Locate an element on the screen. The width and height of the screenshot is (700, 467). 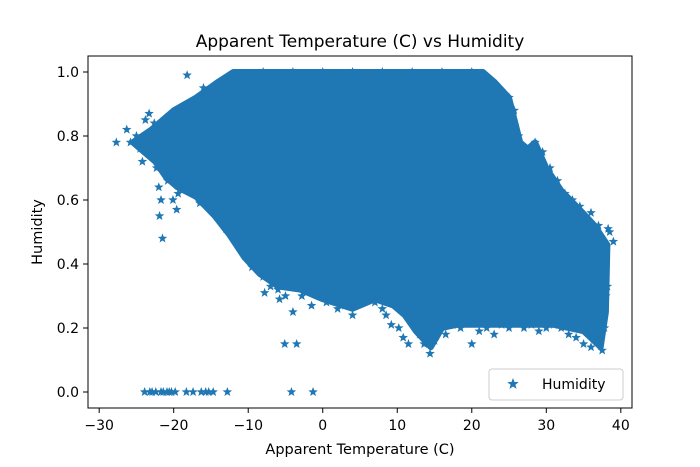
y-tick-label: 0.8 is located at coordinates (68, 137).